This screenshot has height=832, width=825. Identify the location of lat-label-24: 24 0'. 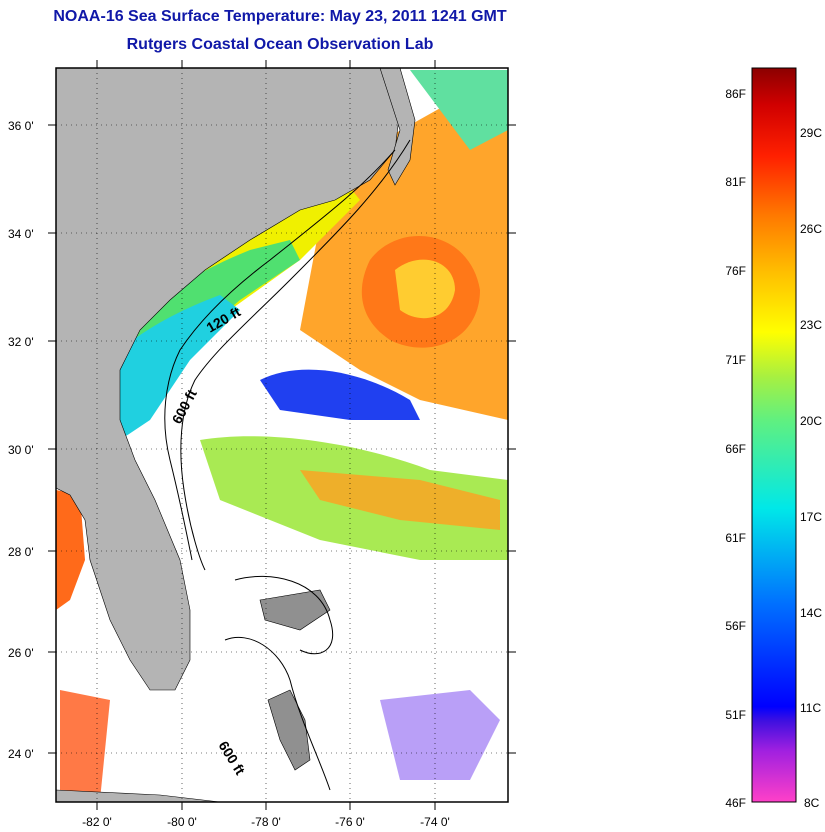
(21, 754).